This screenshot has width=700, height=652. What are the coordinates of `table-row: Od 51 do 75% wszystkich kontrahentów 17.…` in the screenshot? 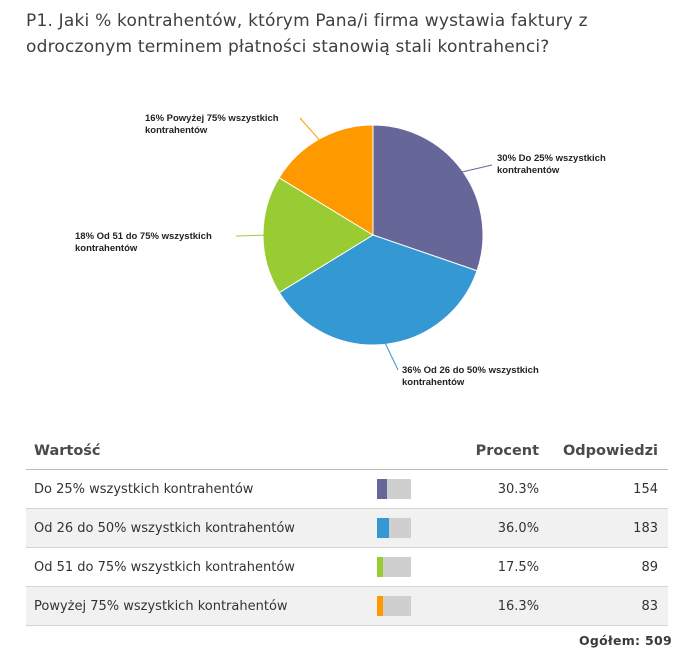 It's located at (347, 567).